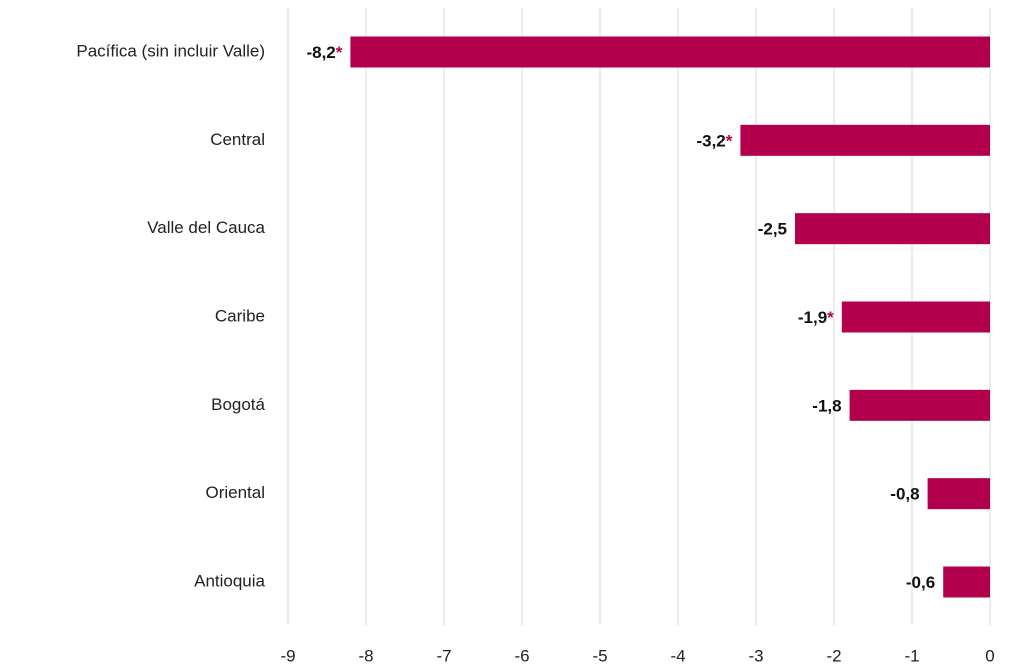  I want to click on data-label-value: -1,9, so click(812, 317).